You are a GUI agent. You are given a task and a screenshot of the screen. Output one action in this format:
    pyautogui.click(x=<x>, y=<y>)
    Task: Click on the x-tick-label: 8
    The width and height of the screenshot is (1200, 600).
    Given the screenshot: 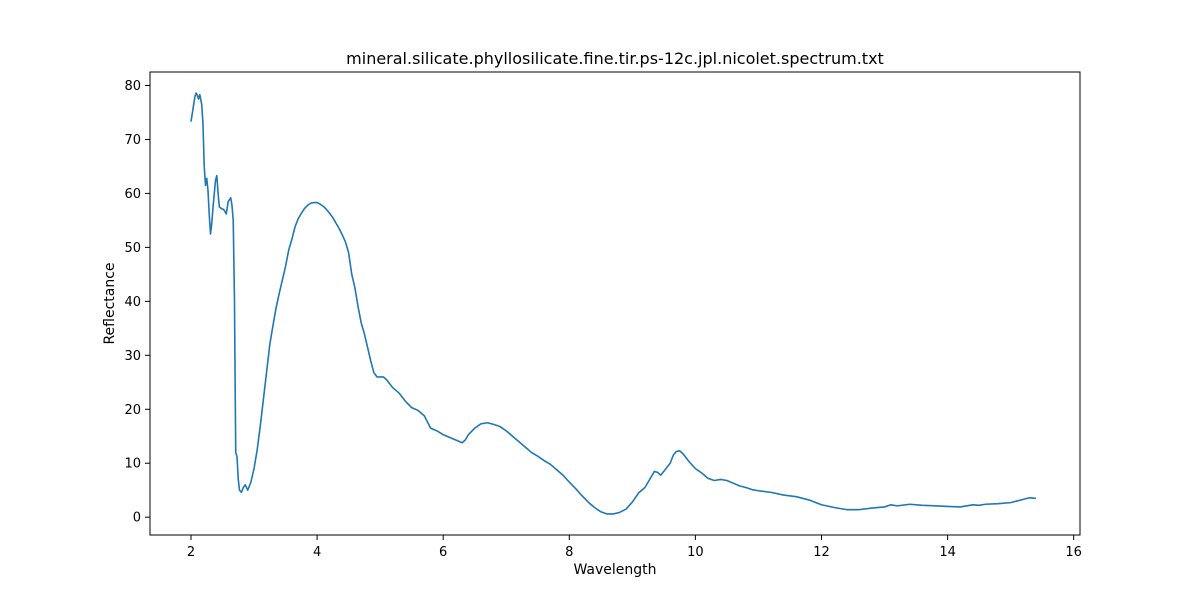 What is the action you would take?
    pyautogui.click(x=569, y=552)
    